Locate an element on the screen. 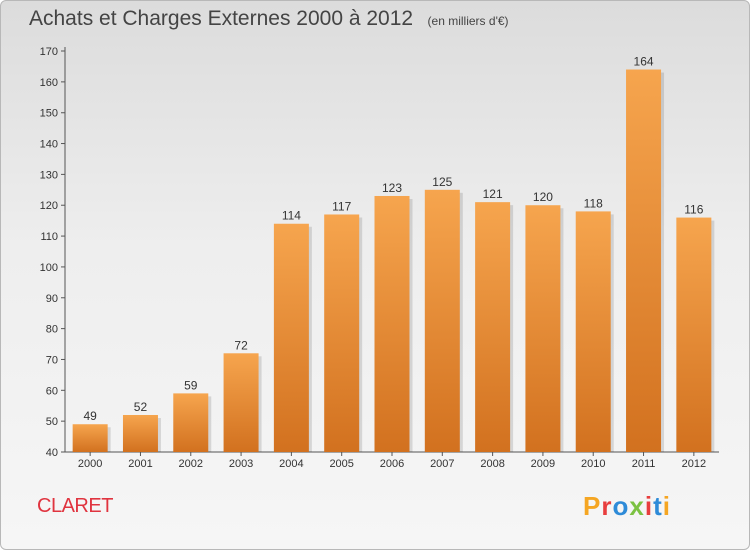 Image resolution: width=750 pixels, height=550 pixels. bar-2006 is located at coordinates (392, 323).